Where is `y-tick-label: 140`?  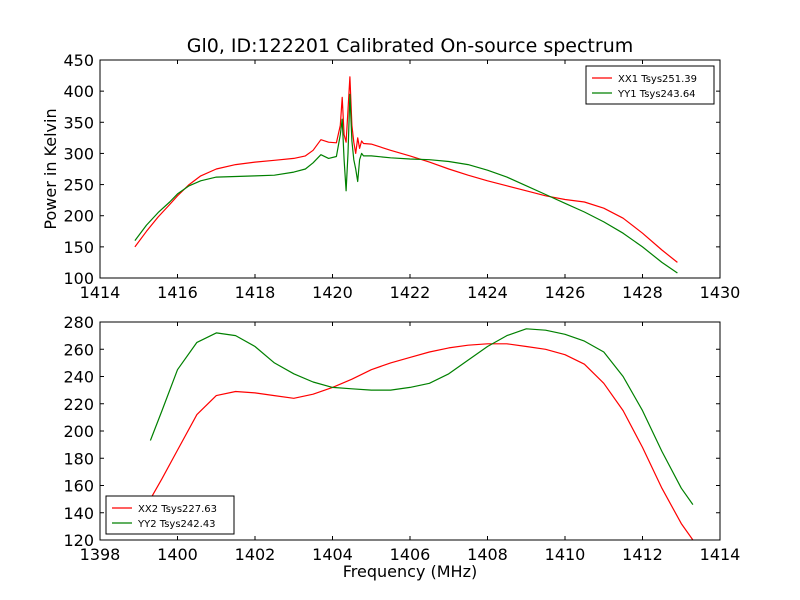
y-tick-label: 140 is located at coordinates (78, 513).